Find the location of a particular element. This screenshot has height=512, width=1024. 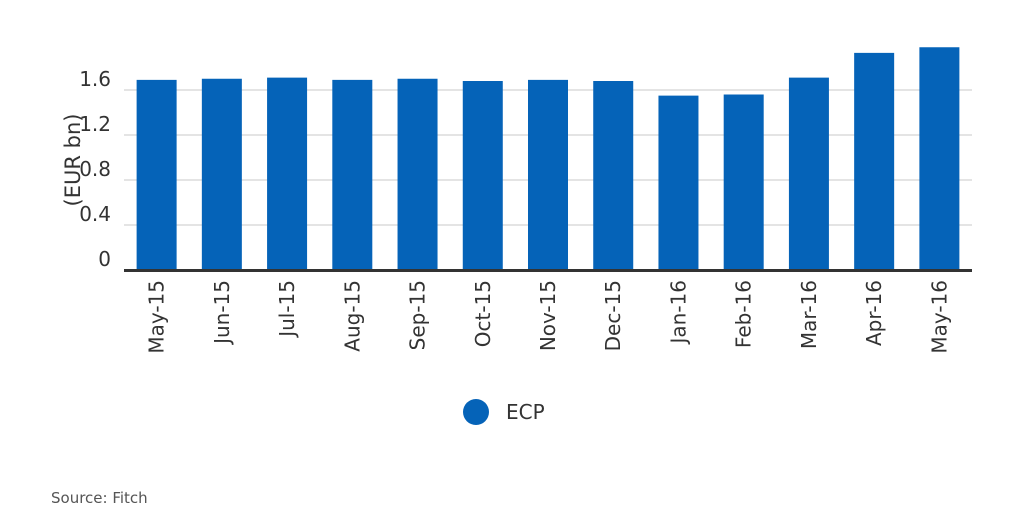

y-tick-labels: 0 0.4 0.8 1.2 1.6 is located at coordinates (95, 169).